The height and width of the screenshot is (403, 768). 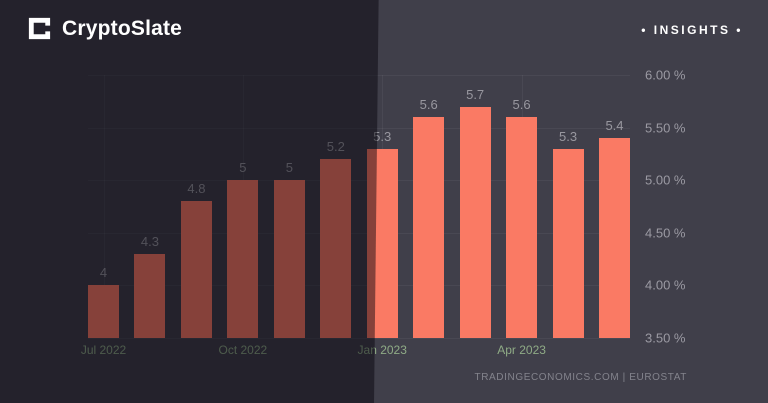 I want to click on y-tick-label: 4.50 %, so click(x=665, y=233).